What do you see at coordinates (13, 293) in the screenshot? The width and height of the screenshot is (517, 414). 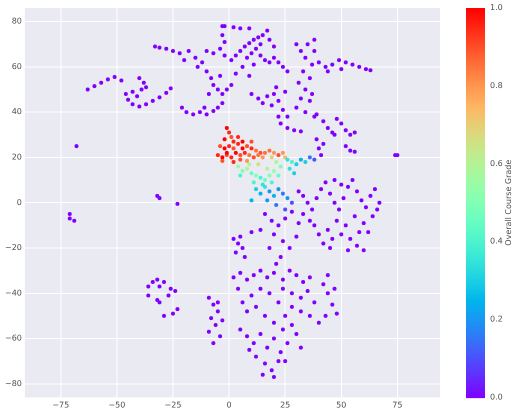 I see `y-tick-label: −40` at bounding box center [13, 293].